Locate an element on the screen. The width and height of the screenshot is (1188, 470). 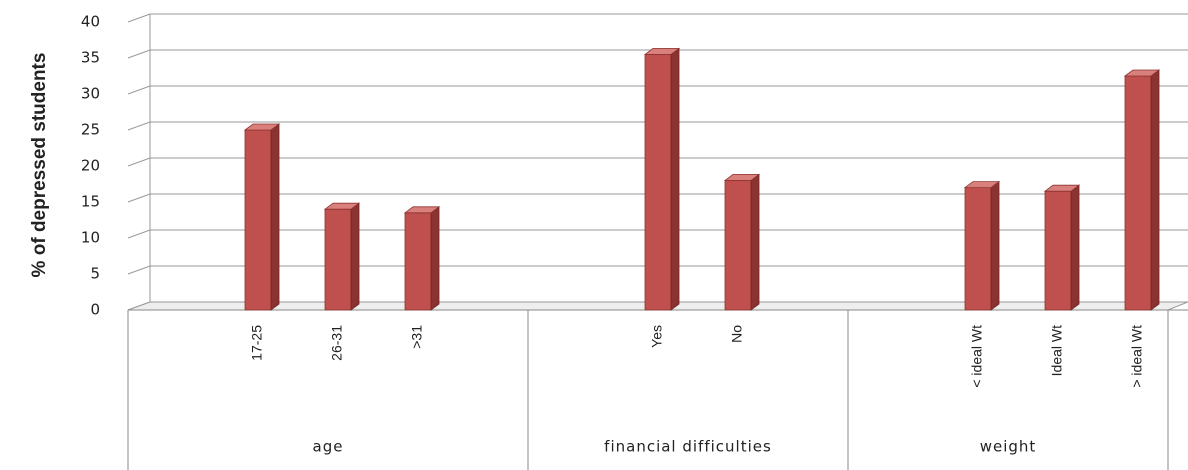
y-axis-title: % of depressed students is located at coordinates (39, 165).